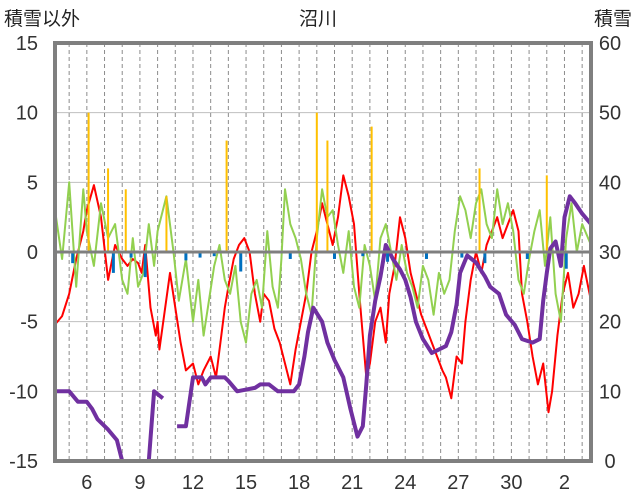 Image resolution: width=636 pixels, height=501 pixels. Describe the element at coordinates (405, 483) in the screenshot. I see `x-tick-label: 24` at that location.